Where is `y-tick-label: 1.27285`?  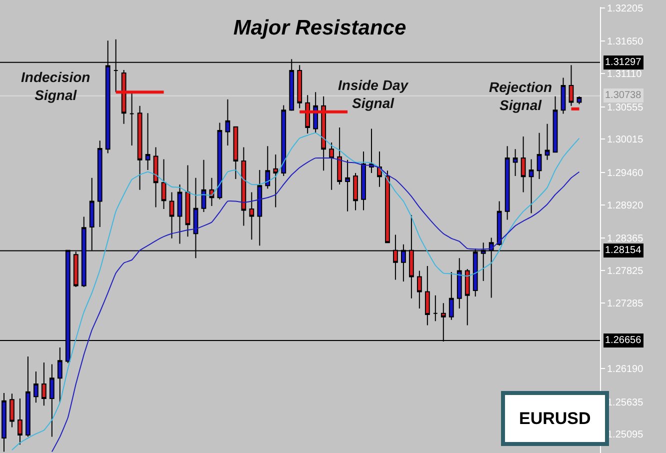
y-tick-label: 1.27285 is located at coordinates (625, 304).